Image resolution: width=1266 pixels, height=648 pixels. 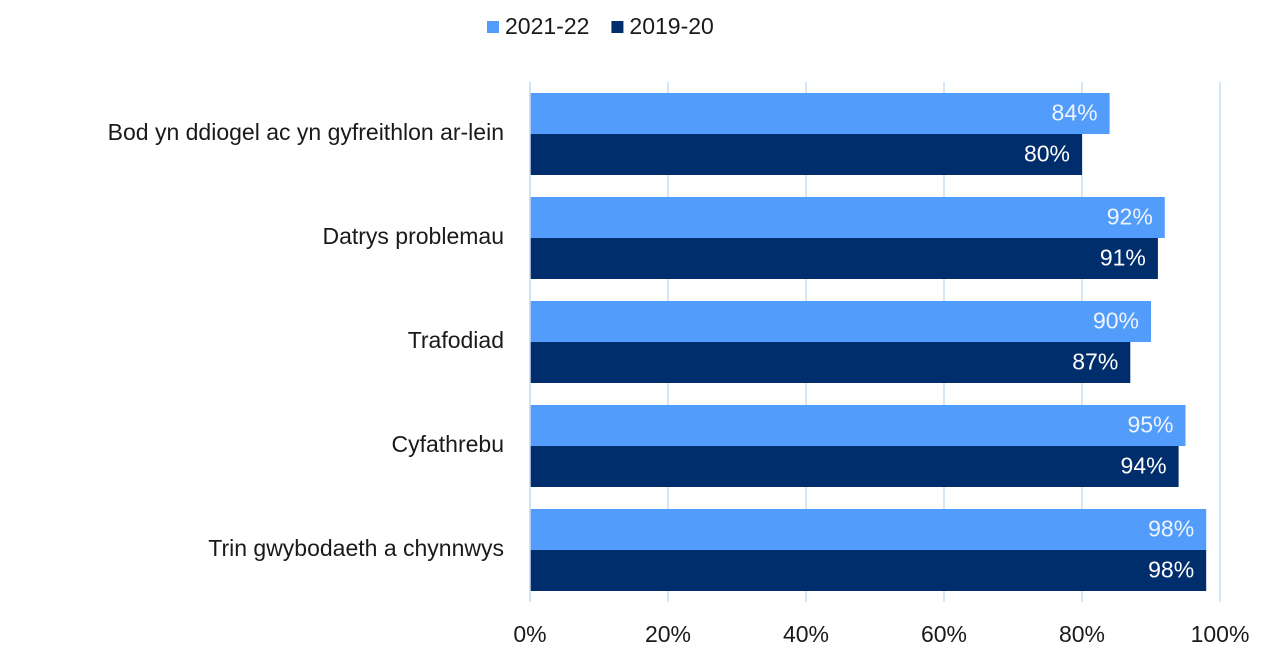 I want to click on data-label: 90%, so click(x=1116, y=321).